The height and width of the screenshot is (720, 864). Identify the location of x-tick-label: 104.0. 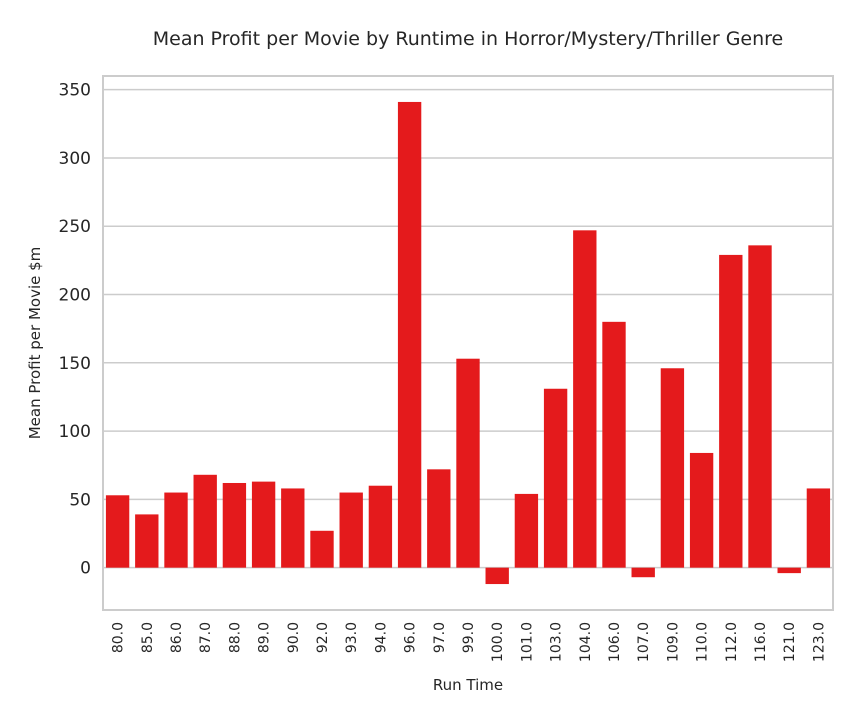
(586, 642).